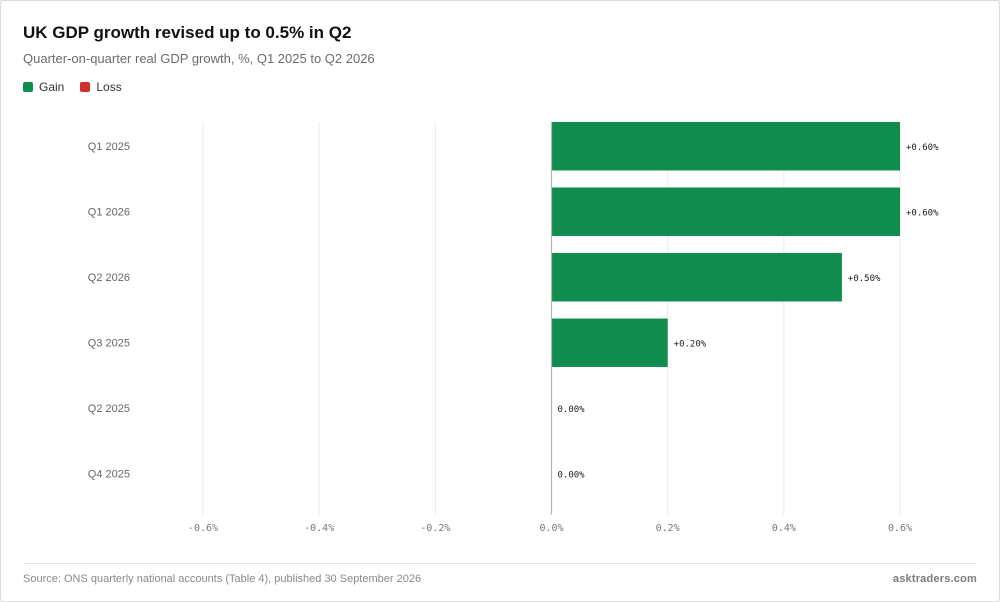  I want to click on x-tick-label: 0.6%, so click(900, 528).